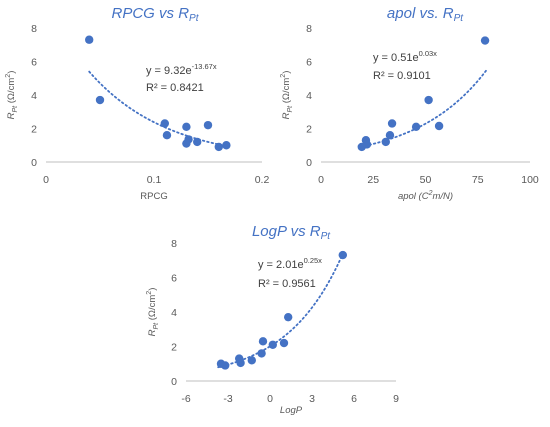 This screenshot has height=427, width=550. Describe the element at coordinates (354, 399) in the screenshot. I see `x-tick-label: 6` at that location.